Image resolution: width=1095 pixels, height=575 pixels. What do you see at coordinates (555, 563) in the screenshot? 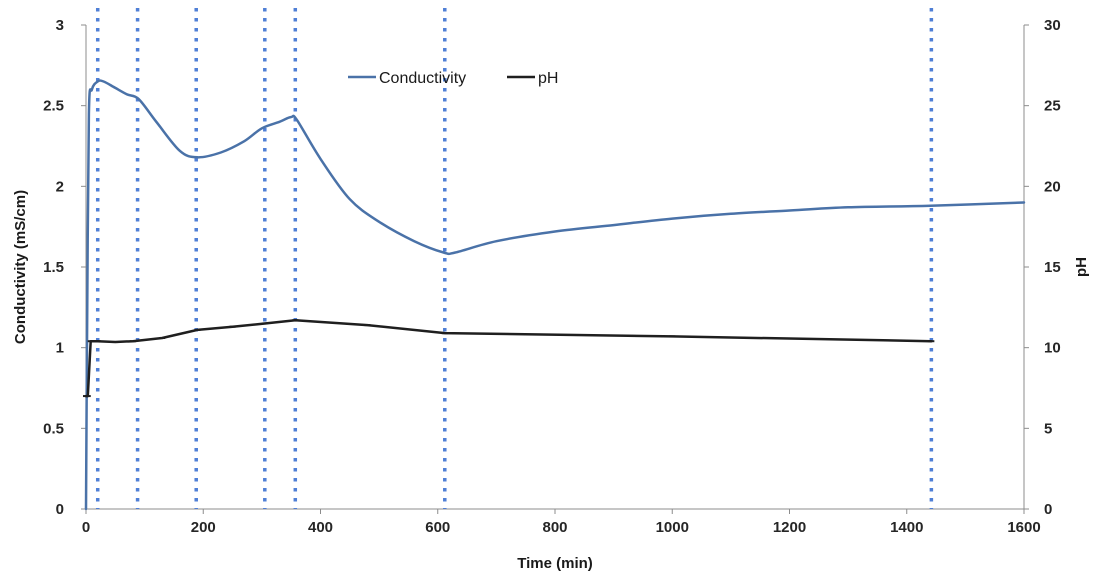
I see `x-axis-title: Time (min)` at bounding box center [555, 563].